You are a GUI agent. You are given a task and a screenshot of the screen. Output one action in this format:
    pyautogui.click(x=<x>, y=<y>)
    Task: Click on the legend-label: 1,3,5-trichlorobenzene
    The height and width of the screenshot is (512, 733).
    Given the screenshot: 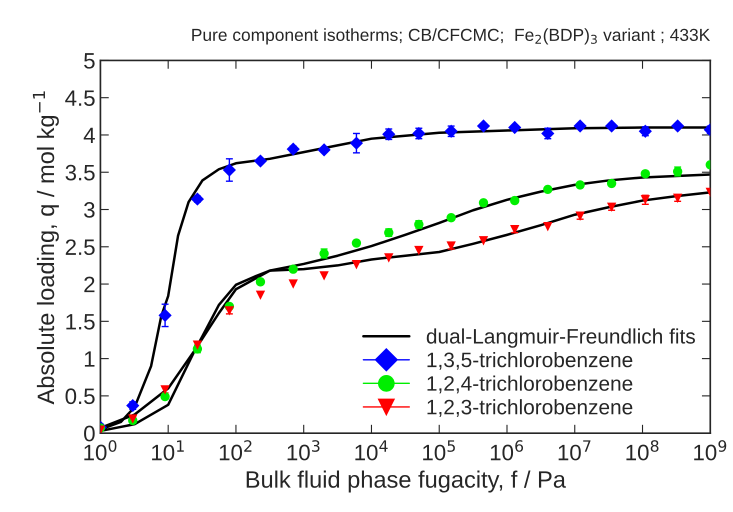 What is the action you would take?
    pyautogui.click(x=530, y=361)
    